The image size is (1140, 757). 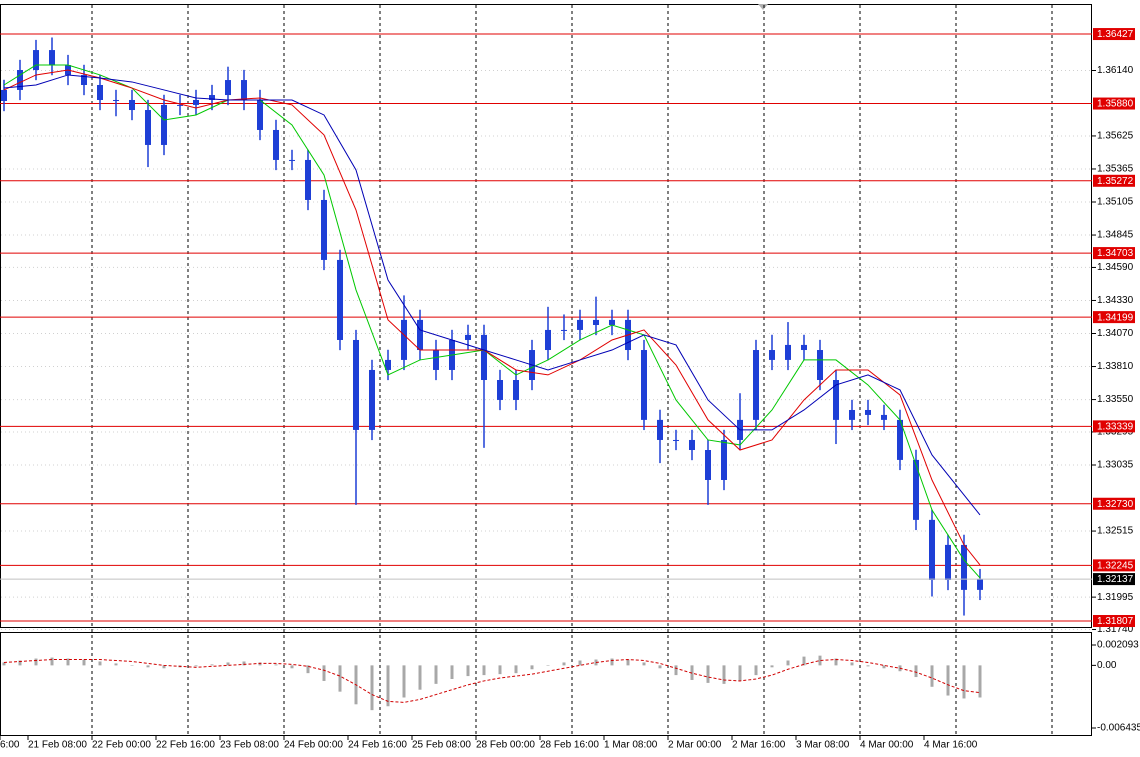 I want to click on x-tick-label: 21 Feb 08:00, so click(x=57, y=745).